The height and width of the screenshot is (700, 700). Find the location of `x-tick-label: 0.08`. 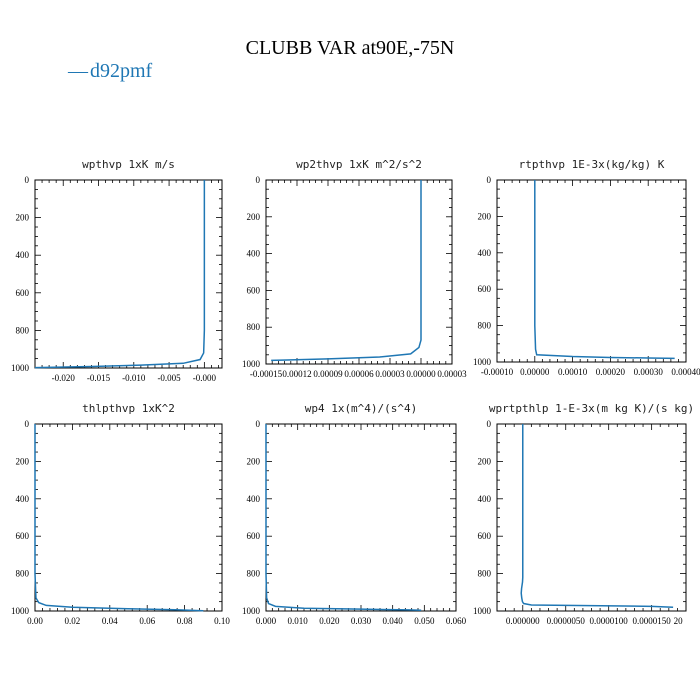

x-tick-label: 0.08 is located at coordinates (185, 621).